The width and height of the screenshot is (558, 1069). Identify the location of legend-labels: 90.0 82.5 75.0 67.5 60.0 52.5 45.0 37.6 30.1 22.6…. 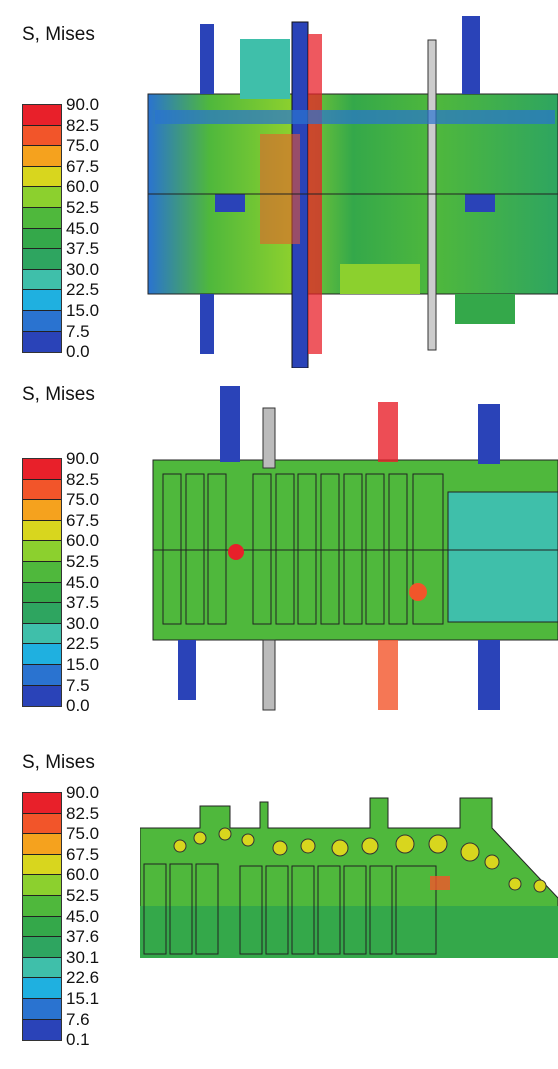
(82, 917).